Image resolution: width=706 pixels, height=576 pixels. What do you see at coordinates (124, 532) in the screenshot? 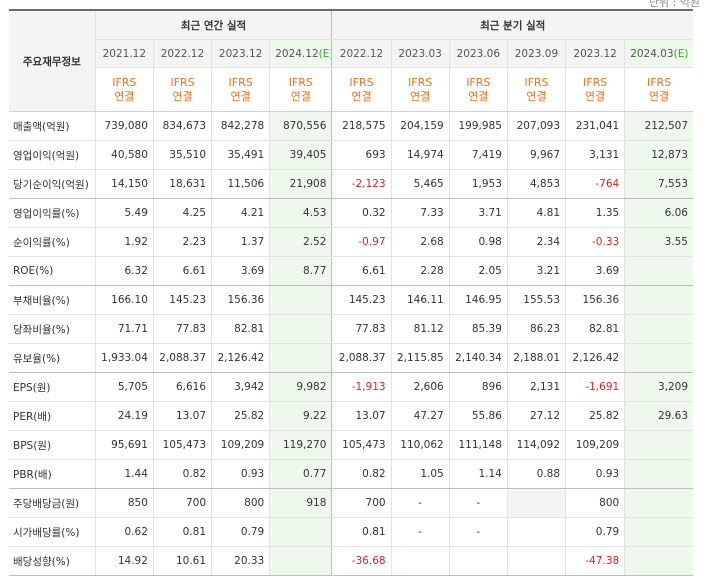
I see `table-cell: 0.62` at bounding box center [124, 532].